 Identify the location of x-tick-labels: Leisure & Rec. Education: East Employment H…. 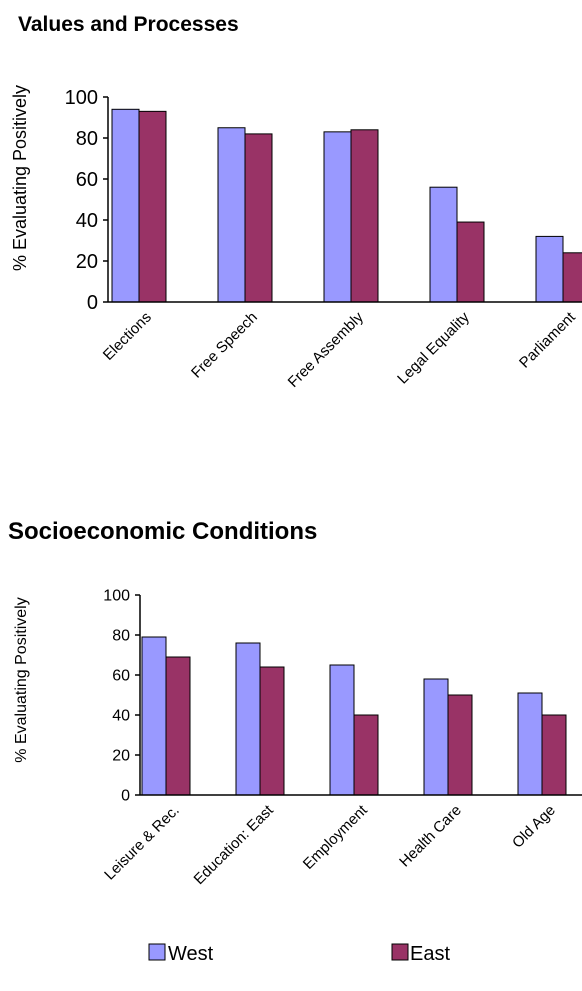
(330, 844).